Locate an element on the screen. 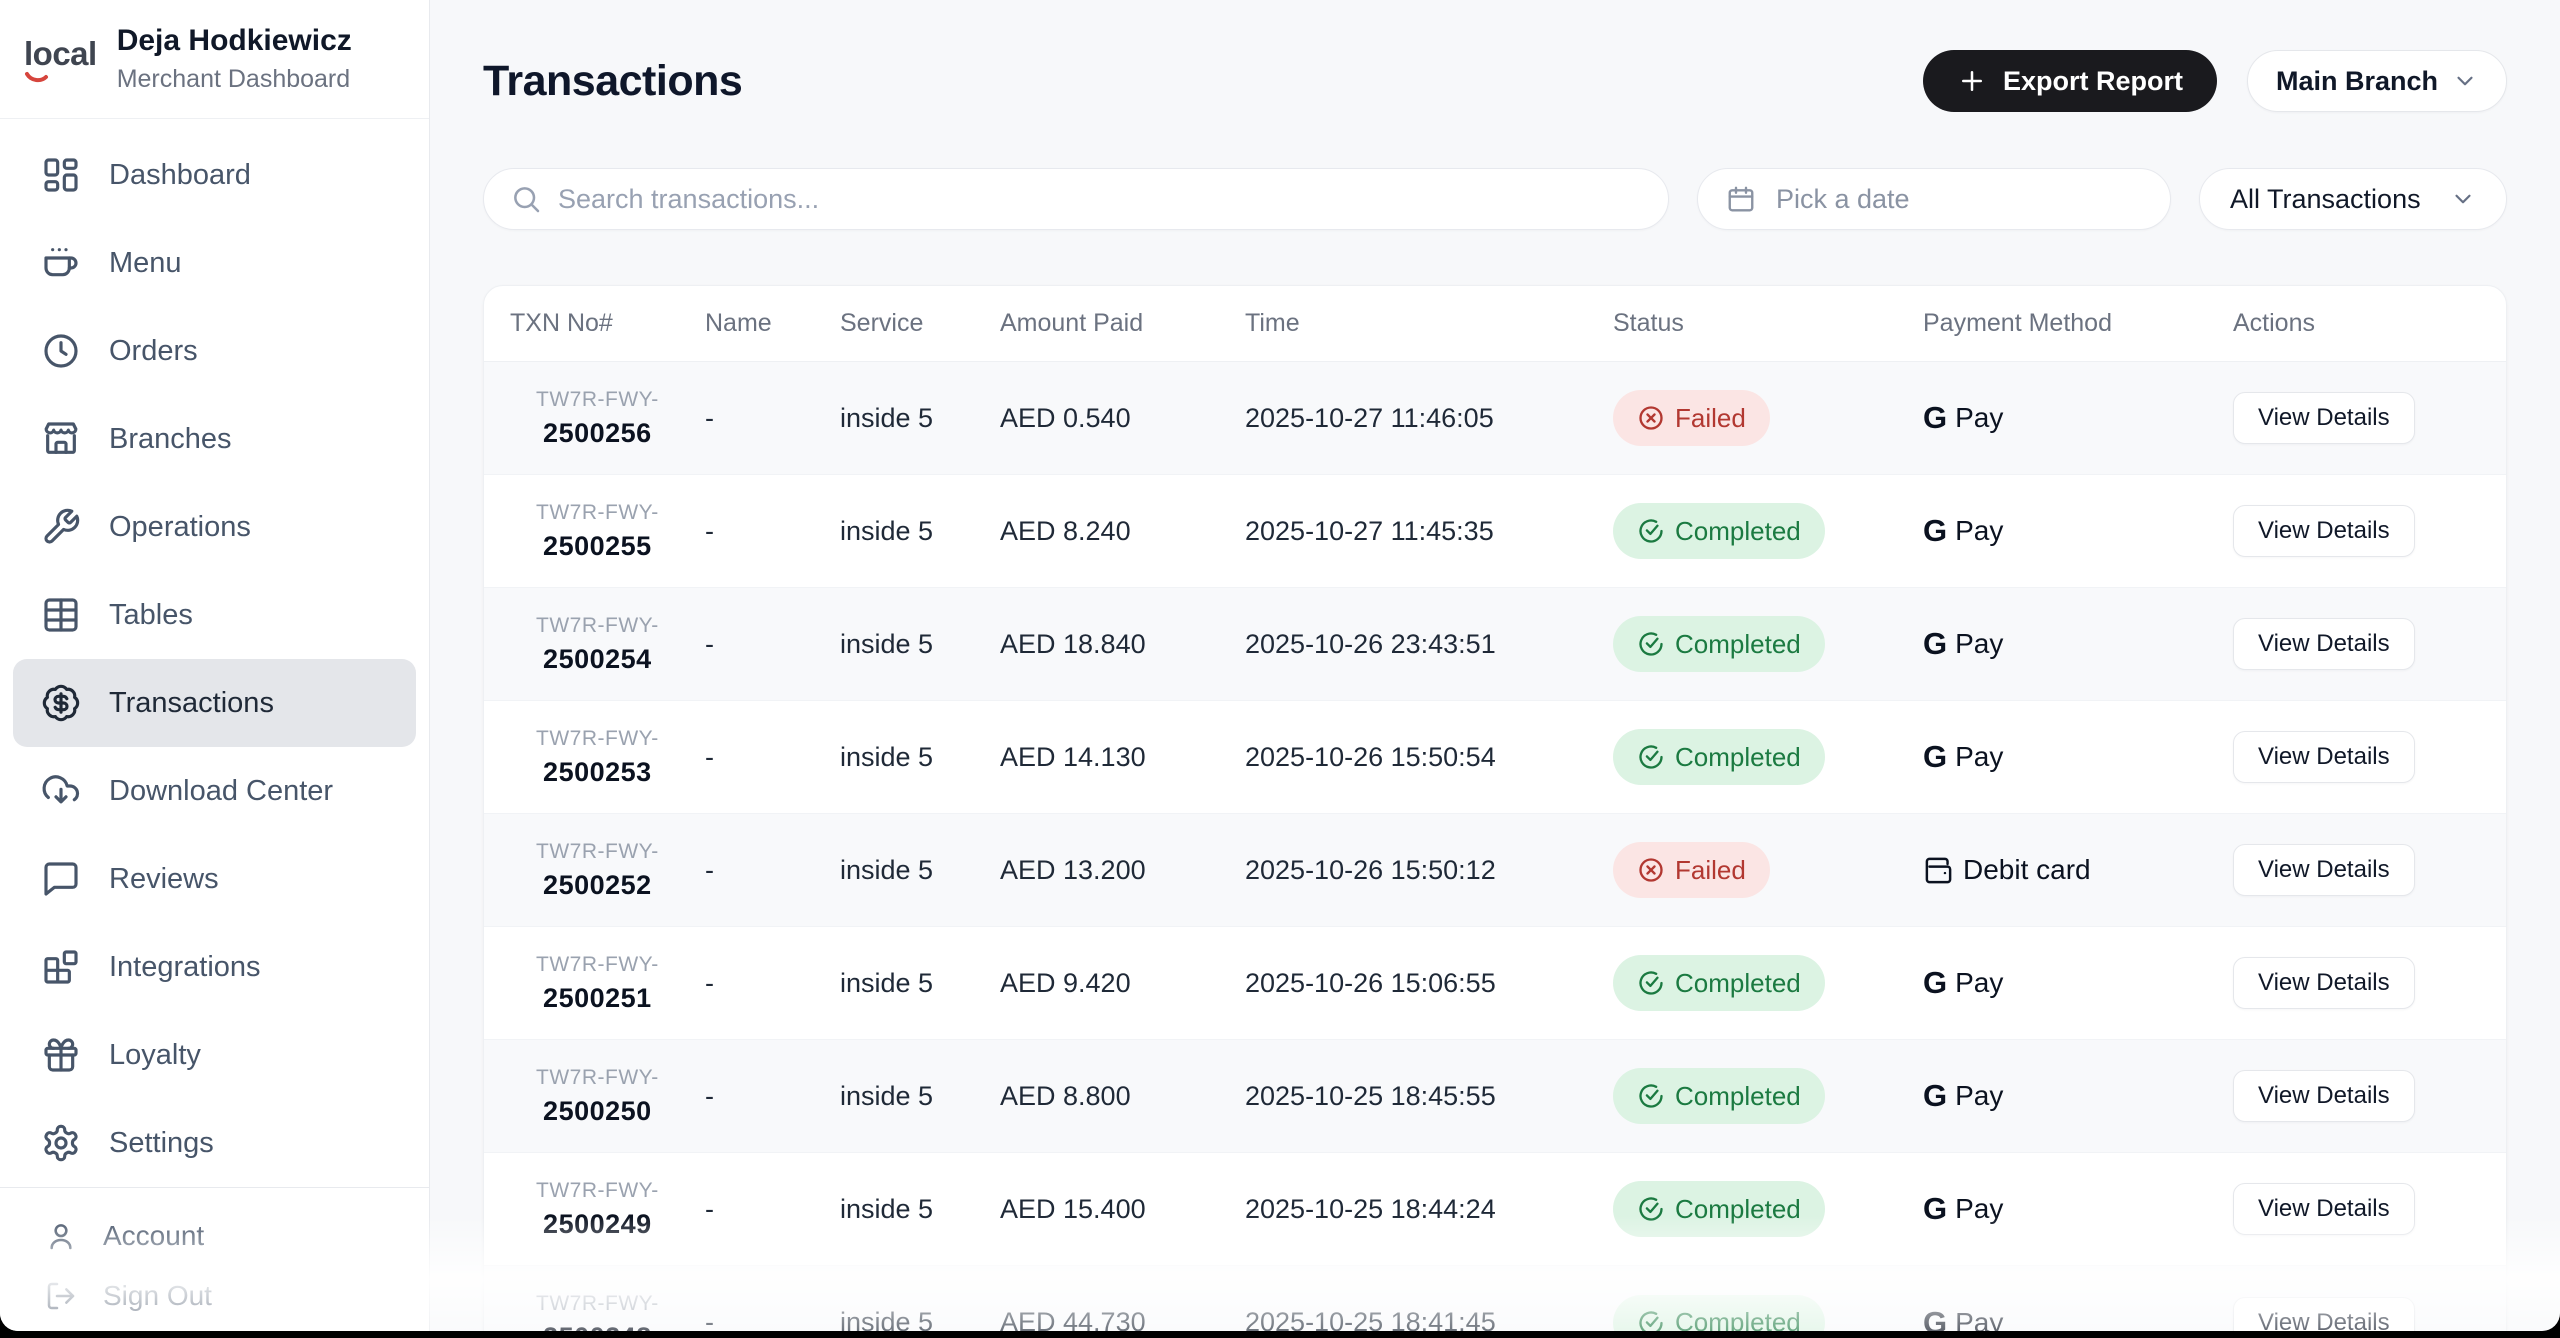  txn-cell: TW7R-FWY- 2500252 is located at coordinates (597, 870).